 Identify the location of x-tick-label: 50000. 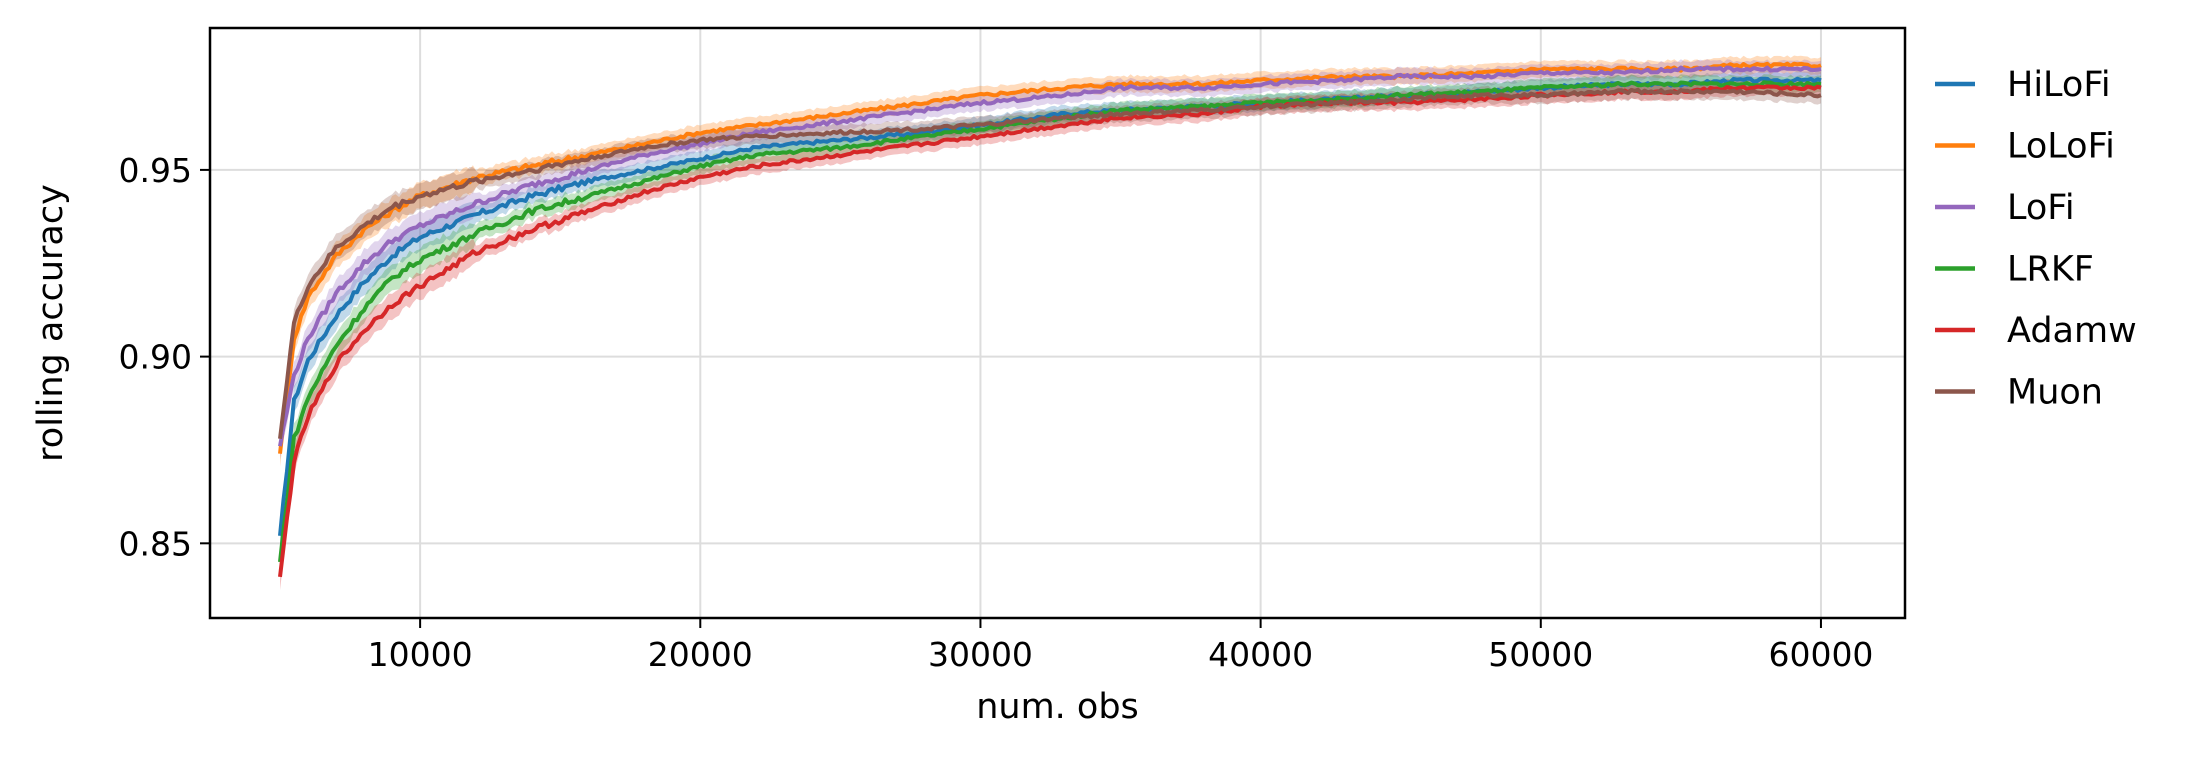
(1540, 654).